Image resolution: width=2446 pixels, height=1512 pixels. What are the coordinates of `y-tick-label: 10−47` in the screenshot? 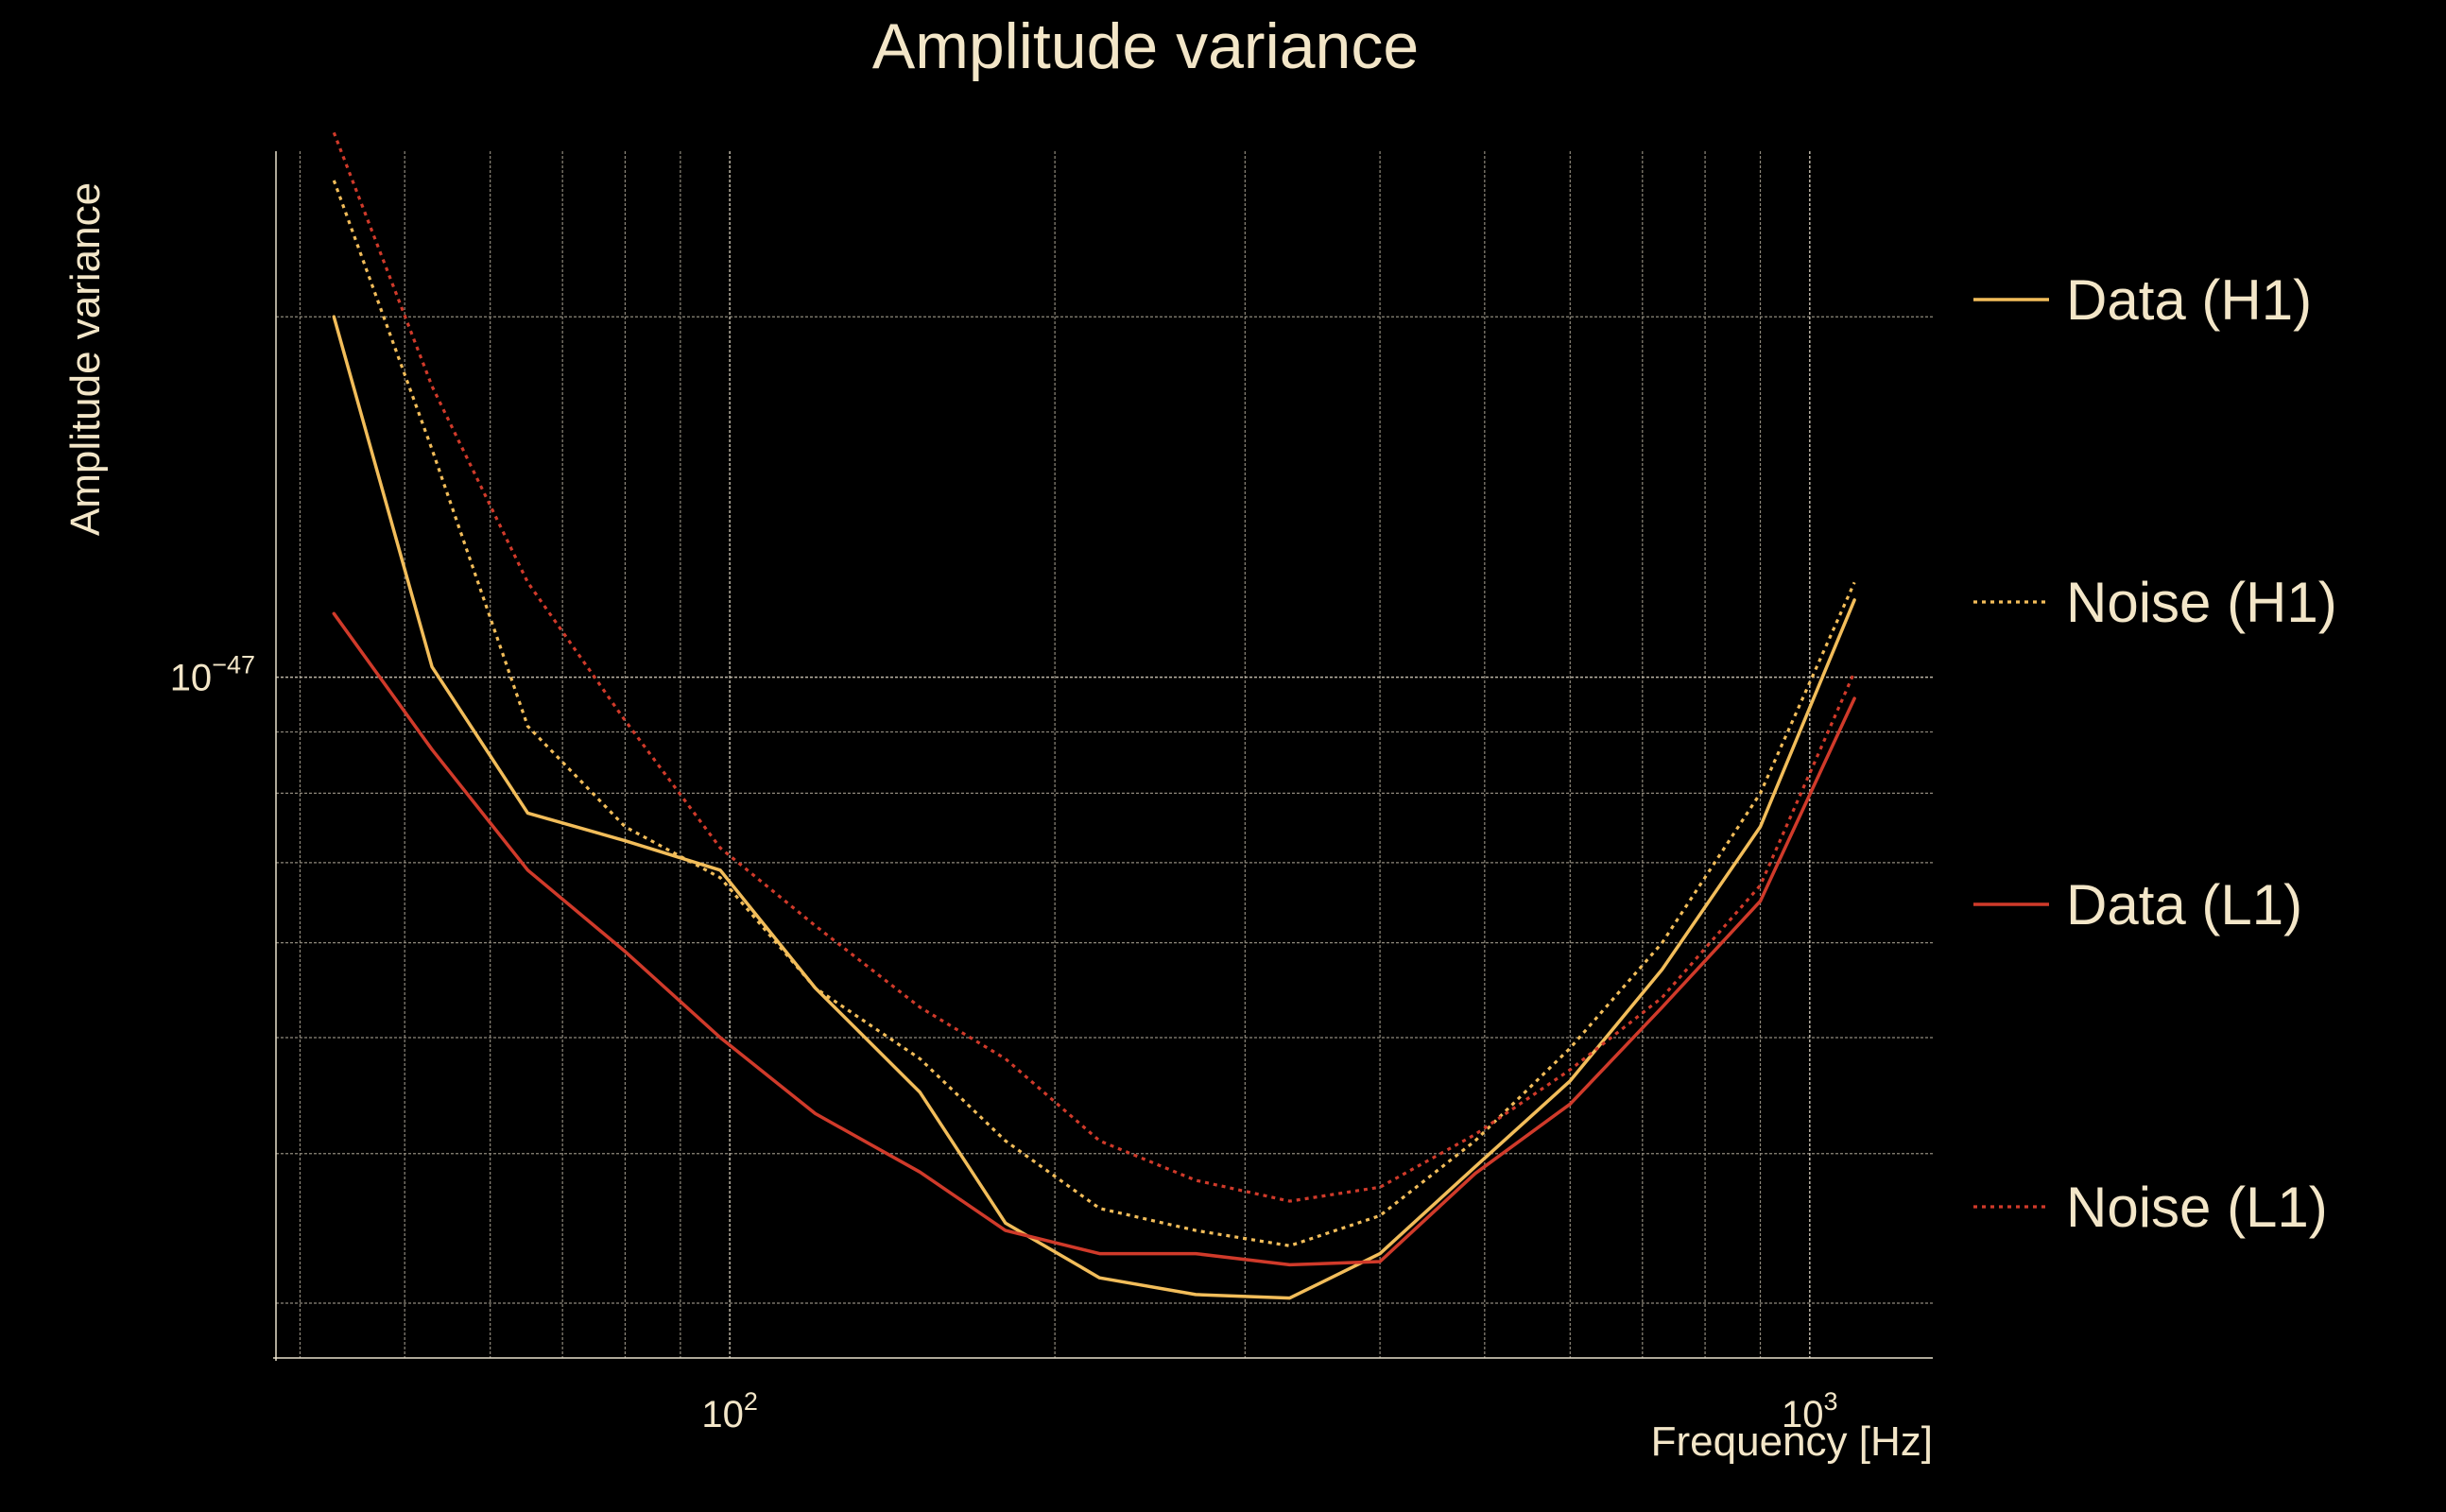 It's located at (213, 675).